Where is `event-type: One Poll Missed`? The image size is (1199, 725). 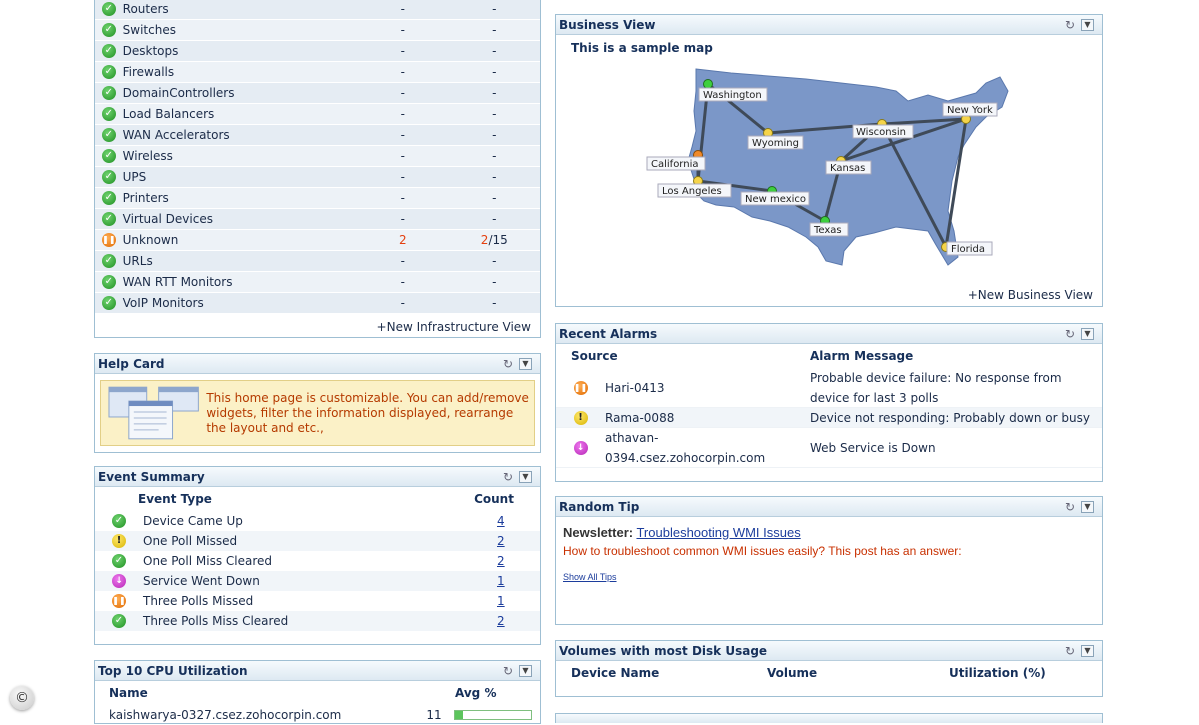 event-type: One Poll Missed is located at coordinates (190, 541).